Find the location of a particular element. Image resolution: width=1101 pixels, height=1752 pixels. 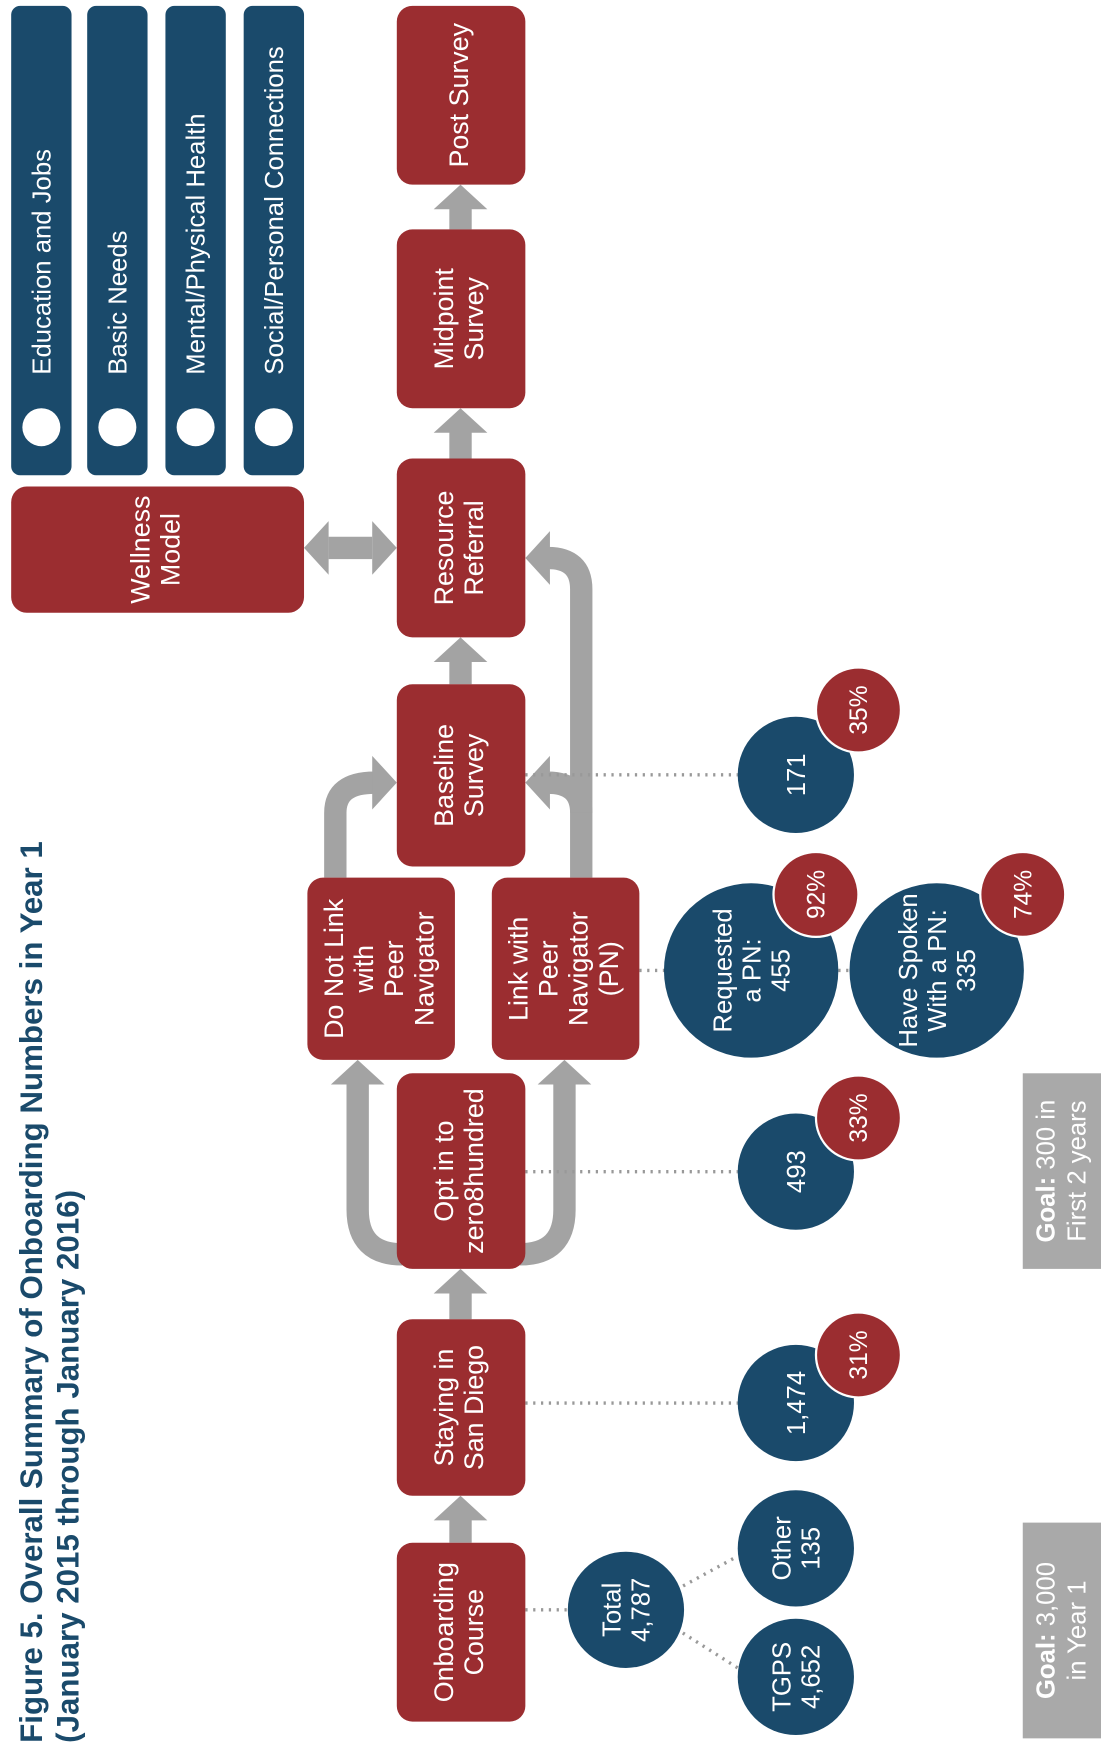

circle-label: 171 is located at coordinates (797, 774).